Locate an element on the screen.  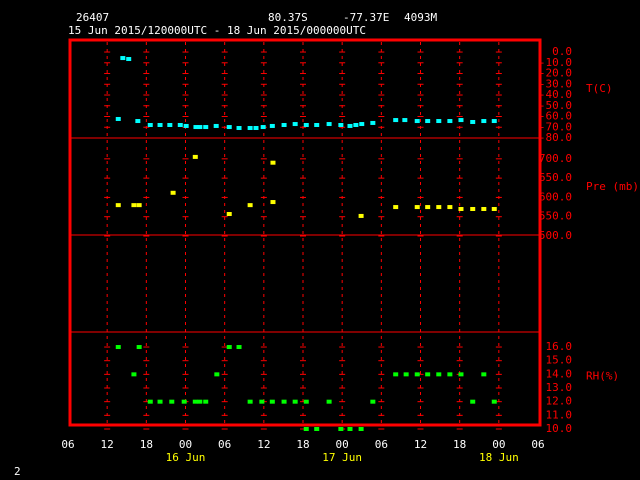
y-tick-label: -40.0 is located at coordinates (555, 94).